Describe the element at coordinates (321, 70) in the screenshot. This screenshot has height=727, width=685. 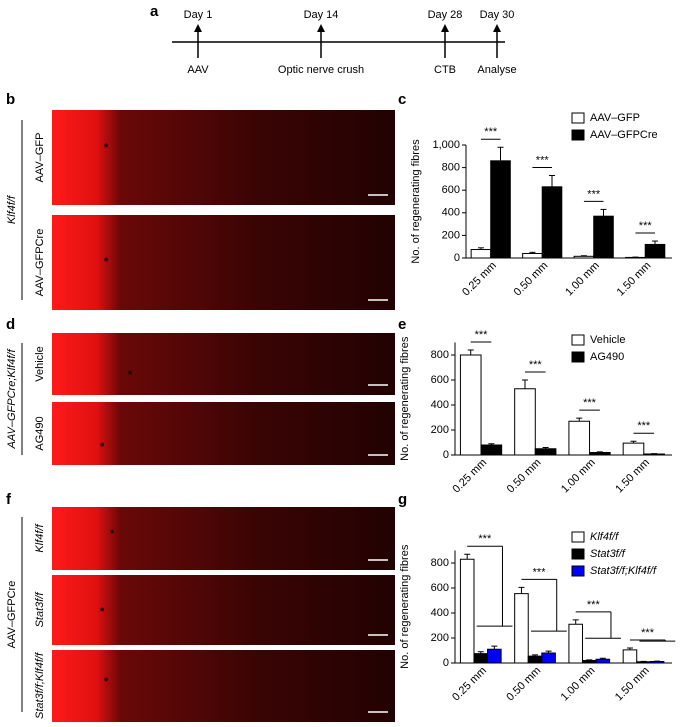
I see `timeline-event: Optic nerve crush` at that location.